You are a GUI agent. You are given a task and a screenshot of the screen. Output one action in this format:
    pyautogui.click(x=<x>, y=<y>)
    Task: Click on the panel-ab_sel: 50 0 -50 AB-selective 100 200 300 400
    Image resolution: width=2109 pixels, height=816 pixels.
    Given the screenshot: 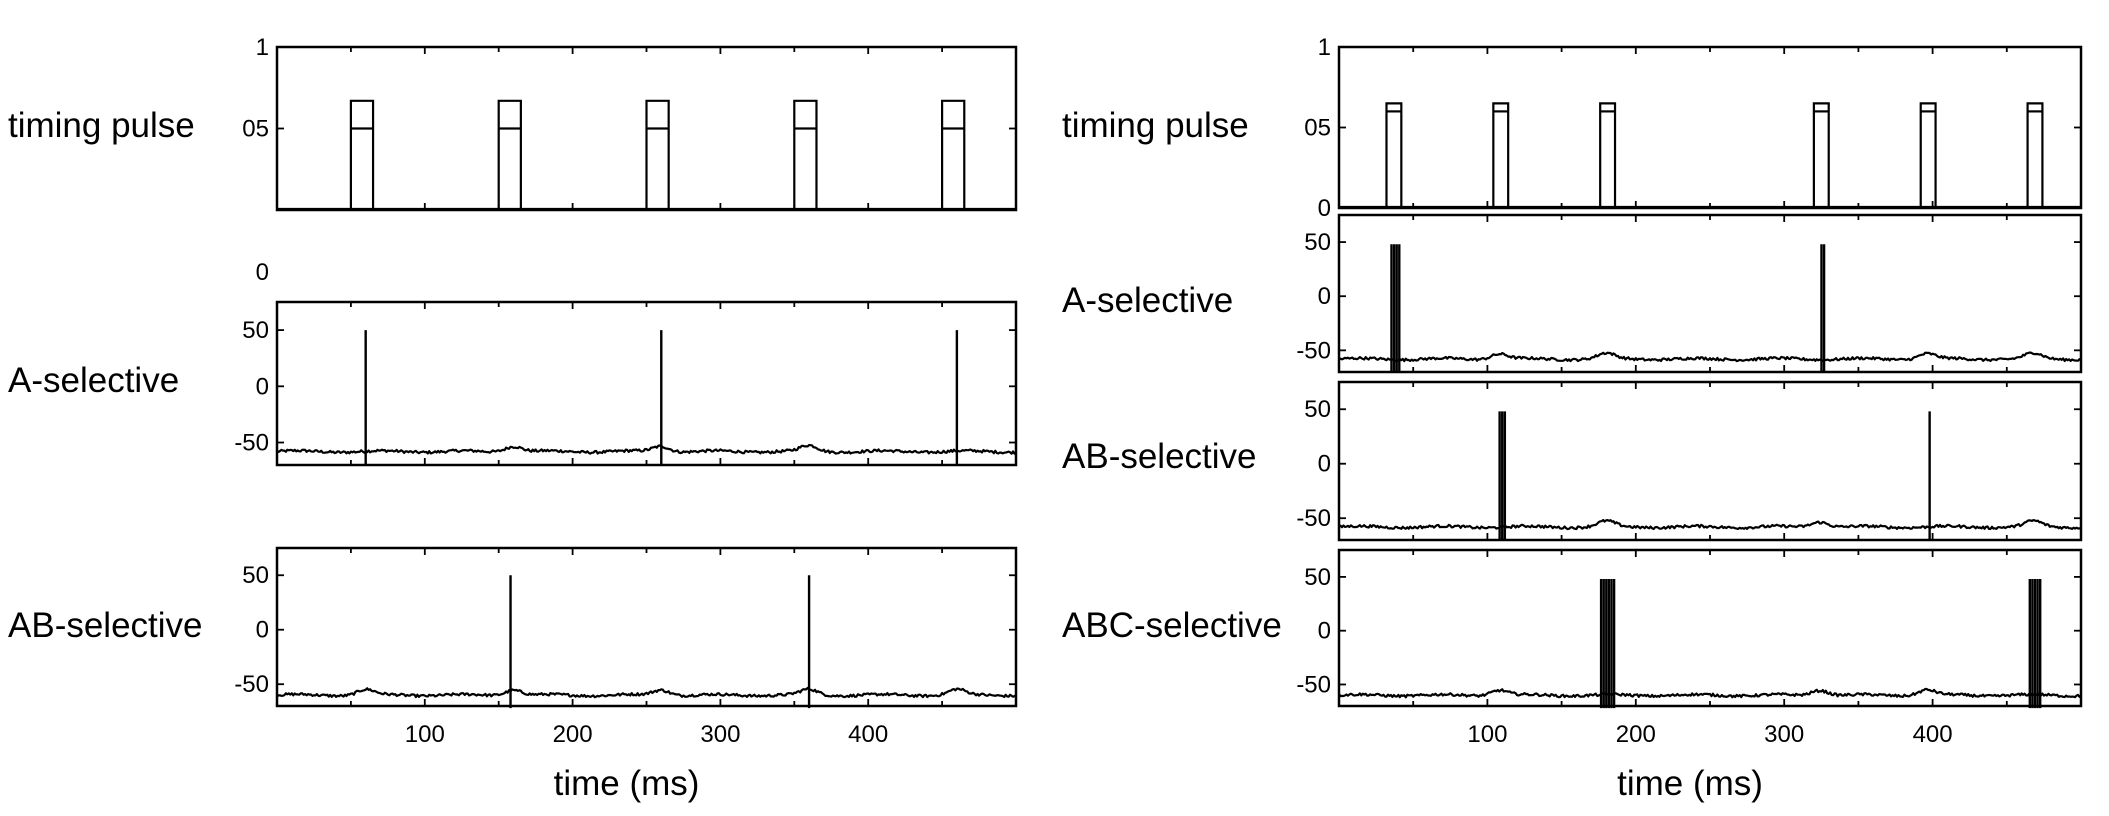 What is the action you would take?
    pyautogui.click(x=513, y=647)
    